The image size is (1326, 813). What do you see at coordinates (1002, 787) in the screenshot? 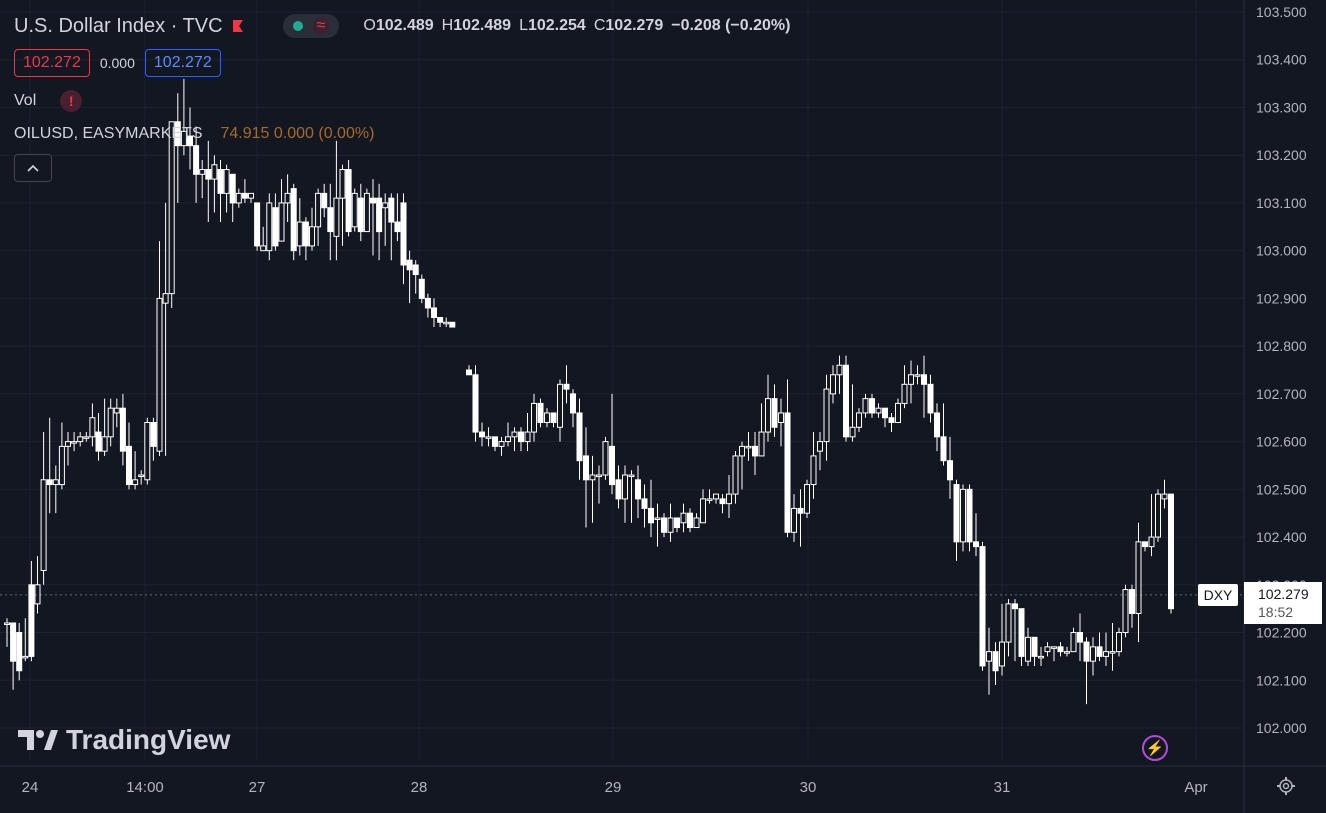
I see `x-tick-label: 31` at bounding box center [1002, 787].